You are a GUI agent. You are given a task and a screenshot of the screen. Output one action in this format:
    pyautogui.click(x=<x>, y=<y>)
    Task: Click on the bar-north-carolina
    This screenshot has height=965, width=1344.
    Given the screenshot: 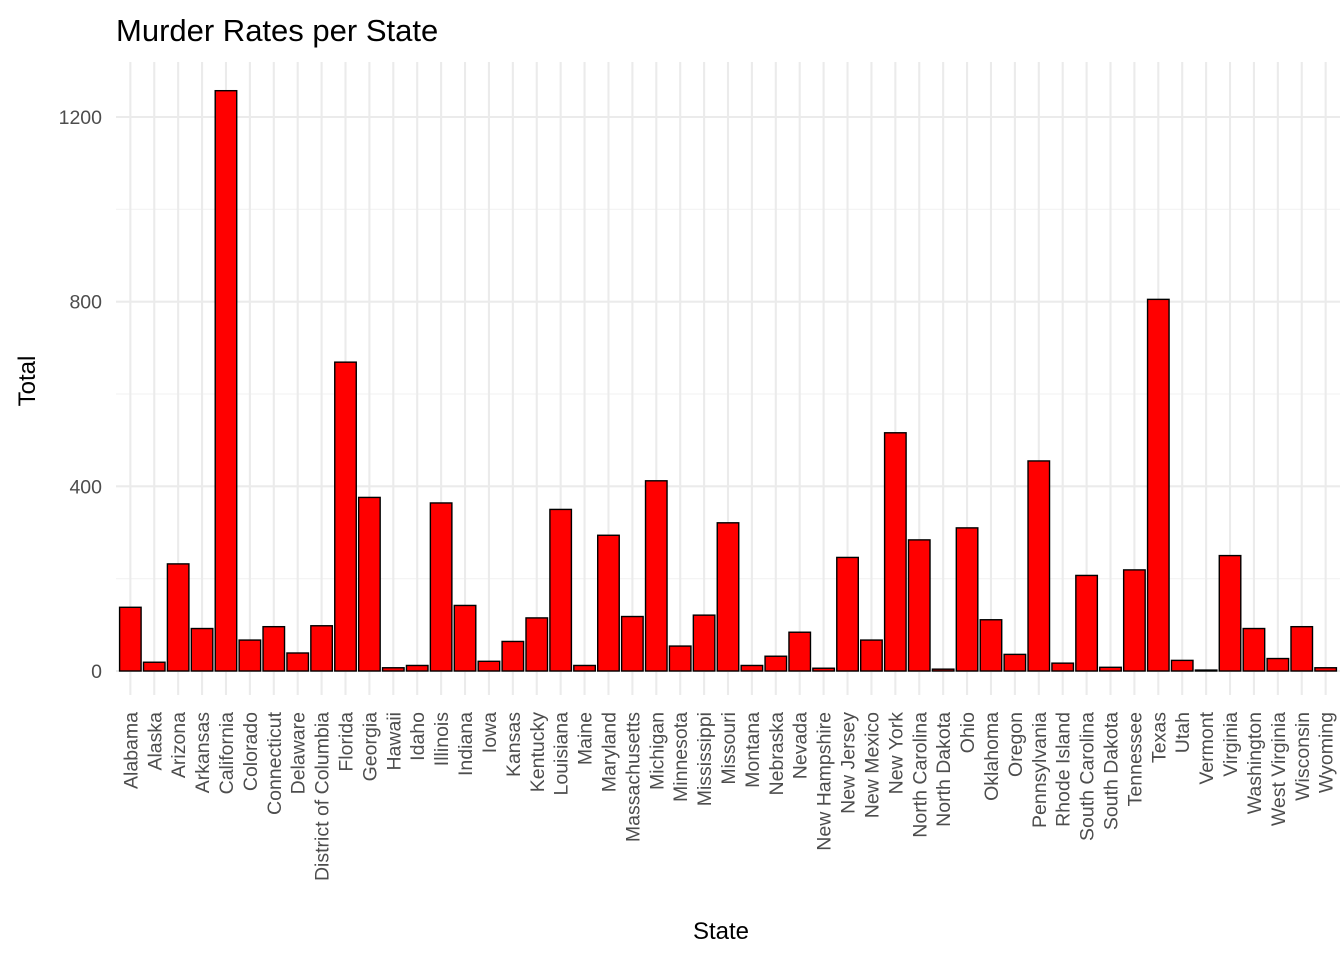 What is the action you would take?
    pyautogui.click(x=919, y=605)
    